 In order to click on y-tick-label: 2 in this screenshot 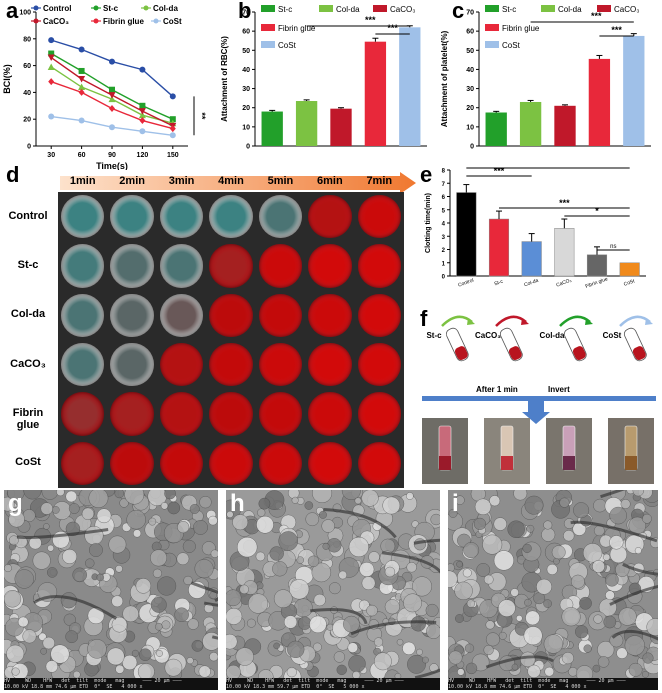, I will do `click(444, 251)`.